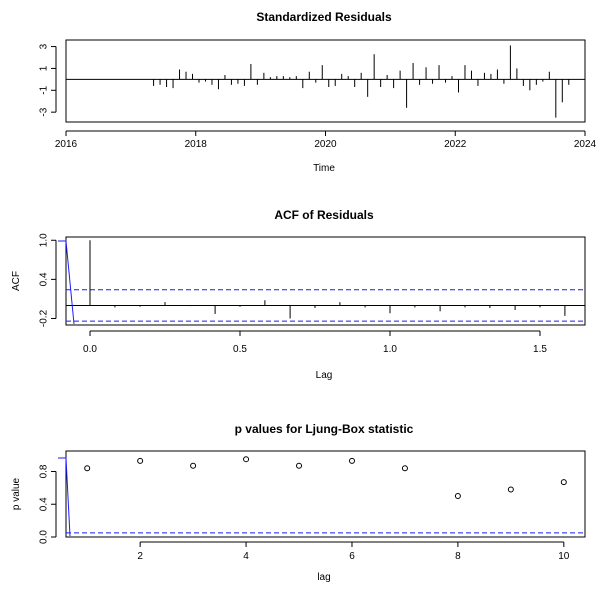  What do you see at coordinates (44, 89) in the screenshot?
I see `y-tick-label-residuals: -1` at bounding box center [44, 89].